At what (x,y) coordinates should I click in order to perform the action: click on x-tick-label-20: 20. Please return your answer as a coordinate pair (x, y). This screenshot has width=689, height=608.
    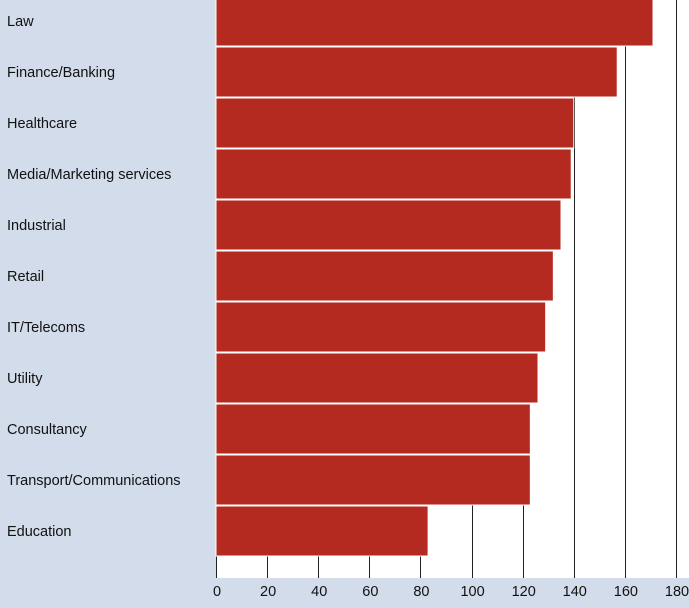
    Looking at the image, I should click on (268, 592).